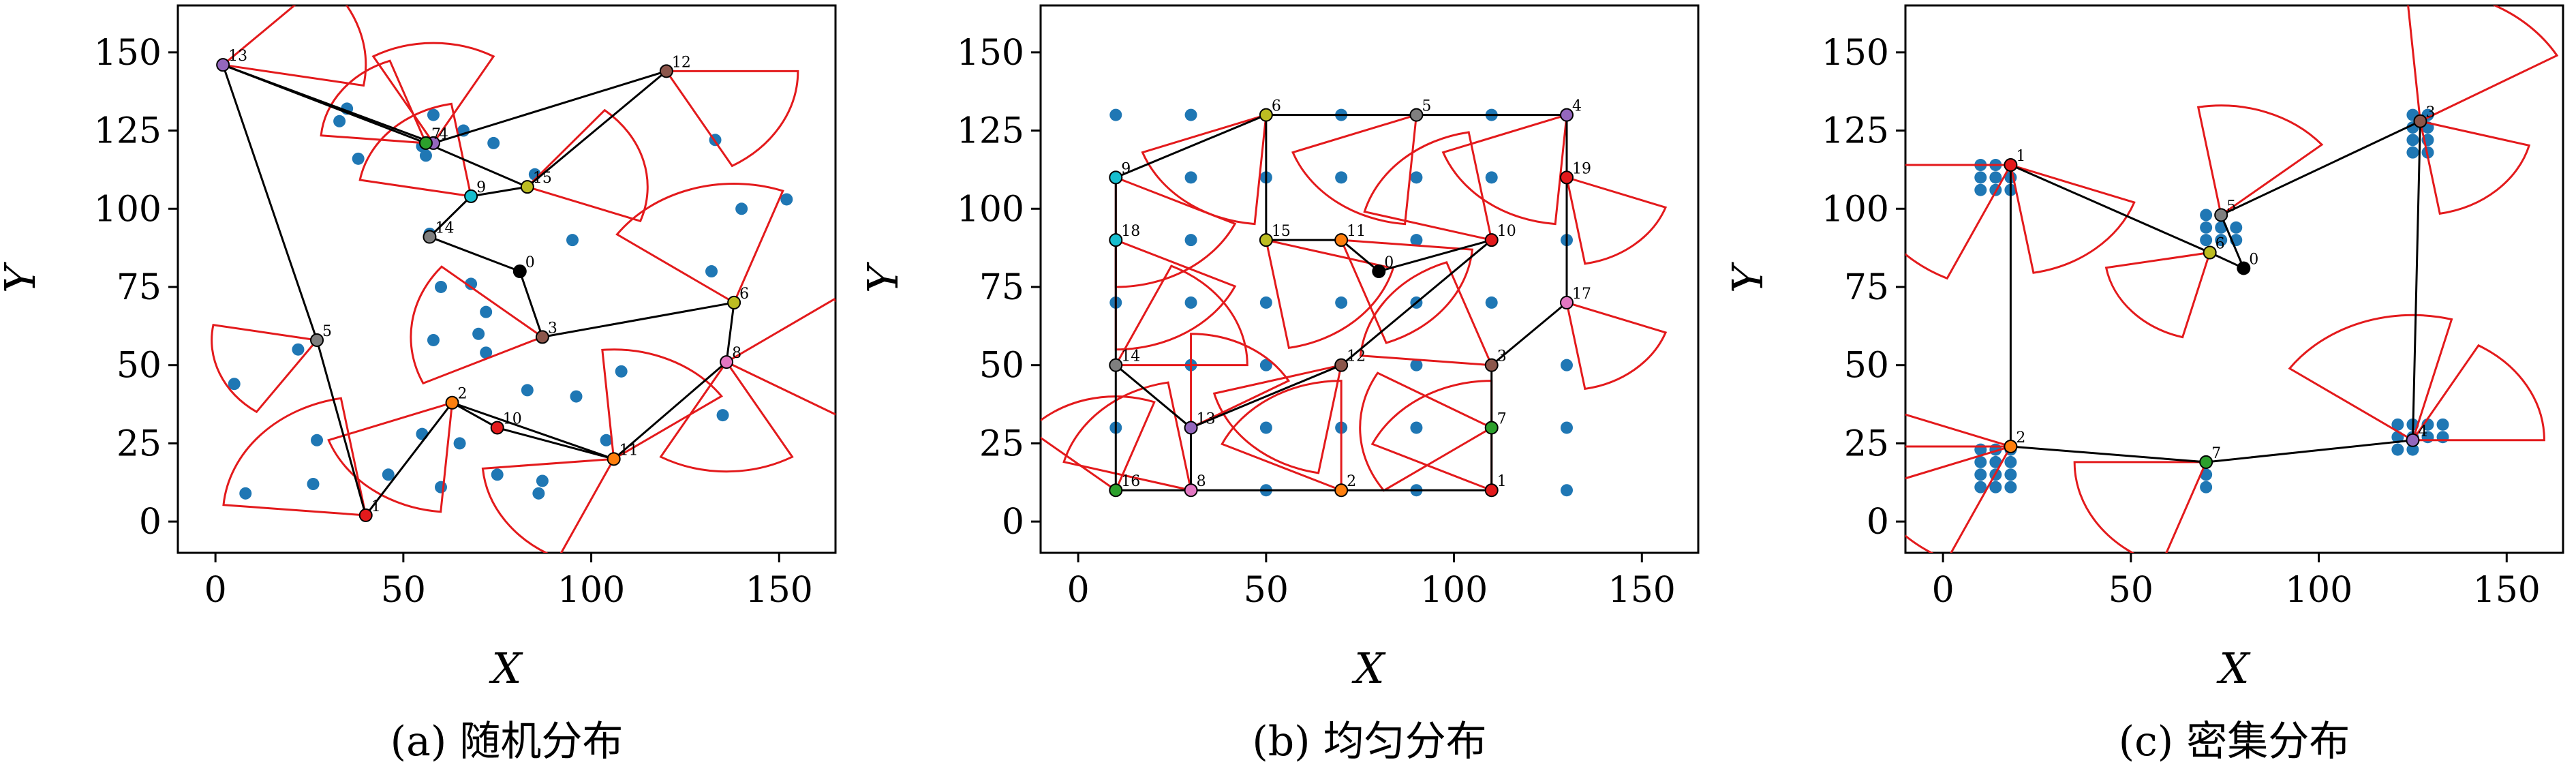 This screenshot has height=773, width=2576. I want to click on y-tick-label: 25, so click(139, 443).